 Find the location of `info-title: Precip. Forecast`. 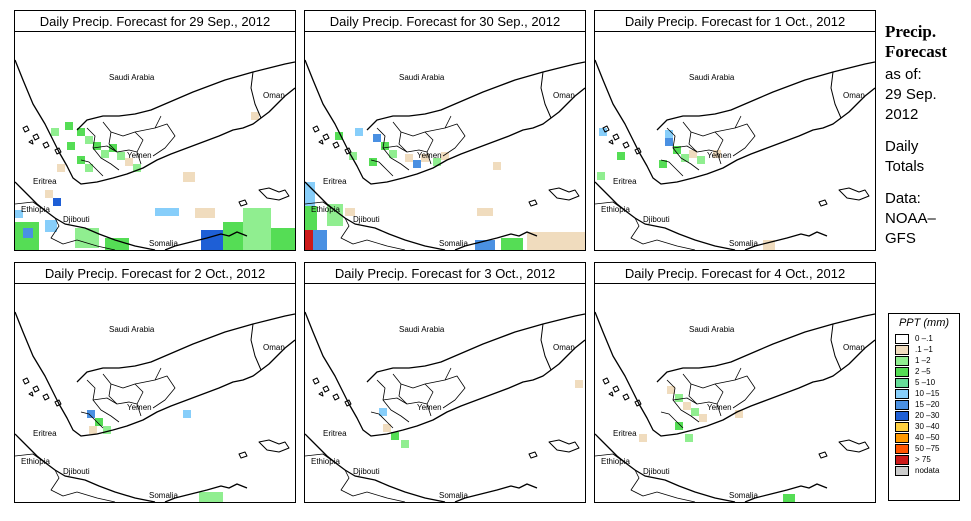

info-title: Precip. Forecast is located at coordinates (926, 42).